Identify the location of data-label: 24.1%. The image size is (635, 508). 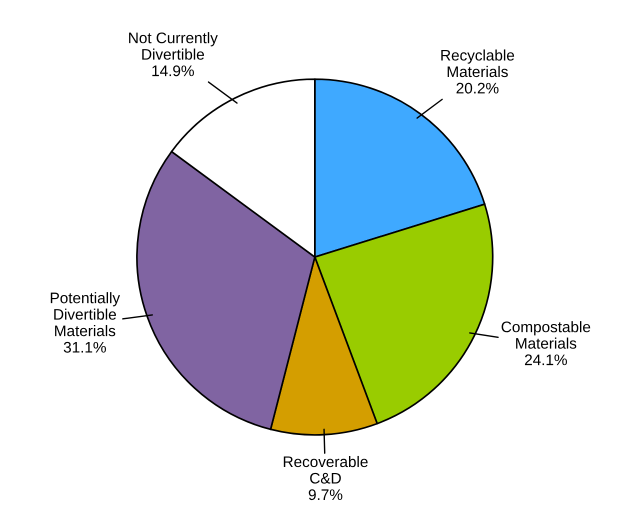
(545, 360).